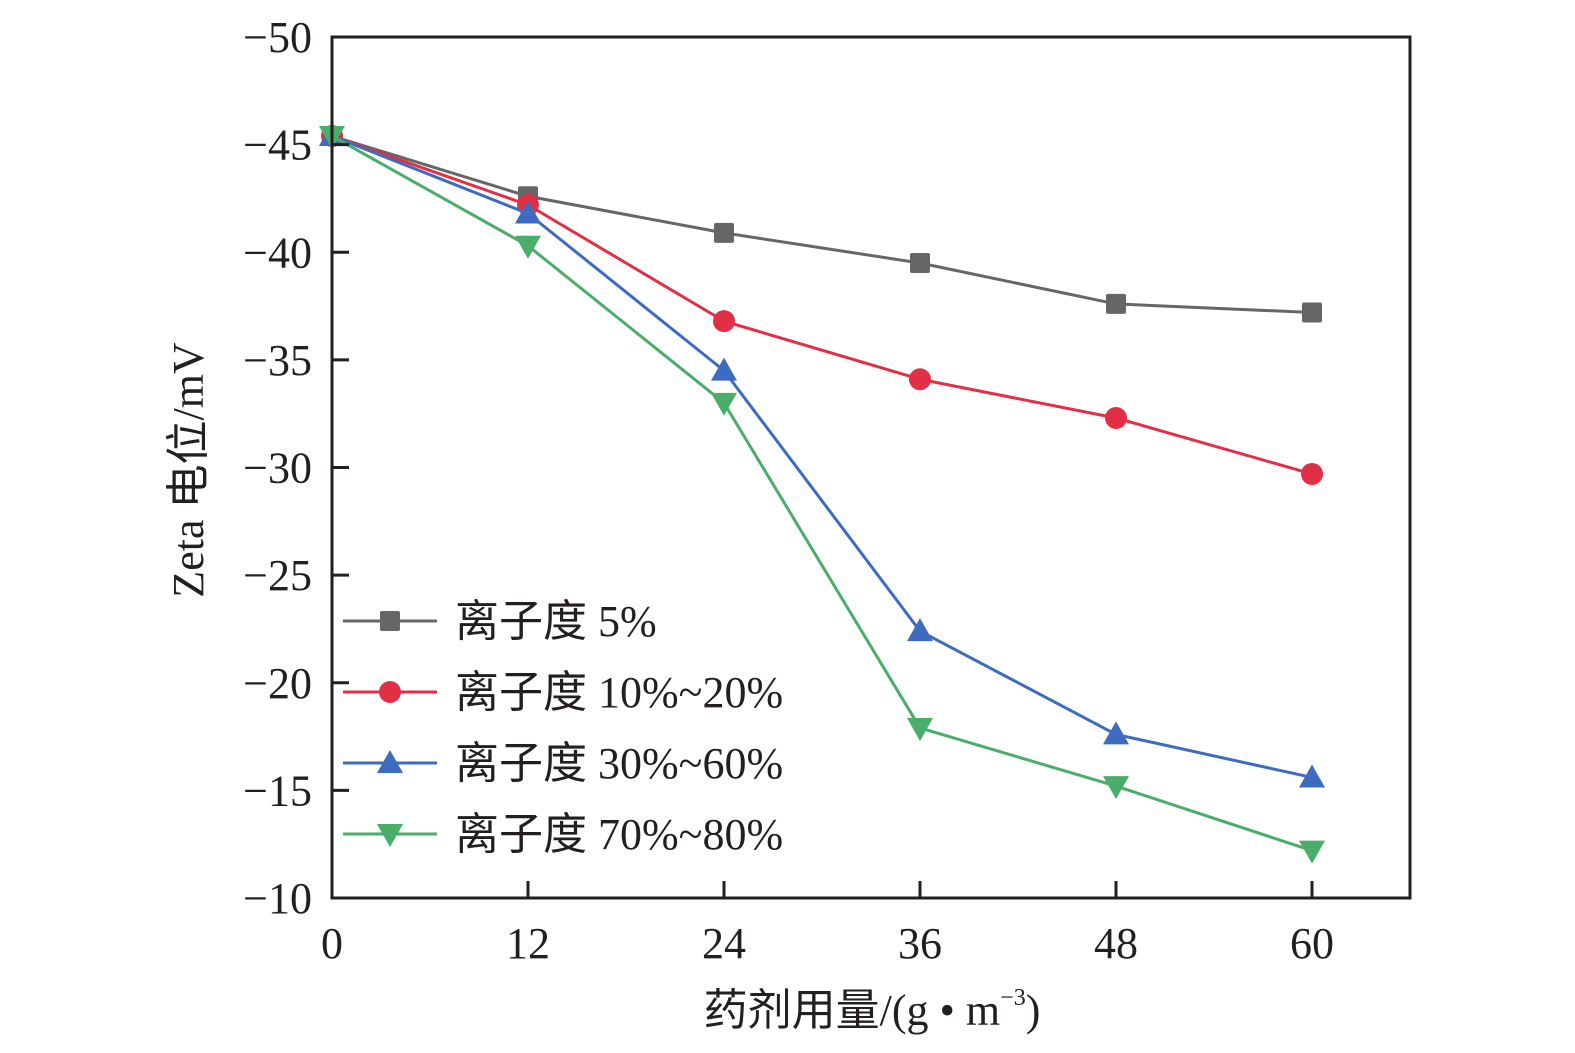  Describe the element at coordinates (277, 360) in the screenshot. I see `y-tick-label: −35` at that location.